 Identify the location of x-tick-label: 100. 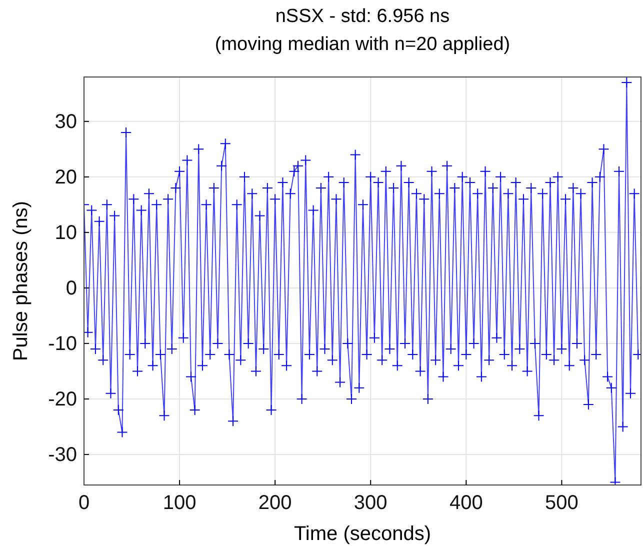
(179, 503).